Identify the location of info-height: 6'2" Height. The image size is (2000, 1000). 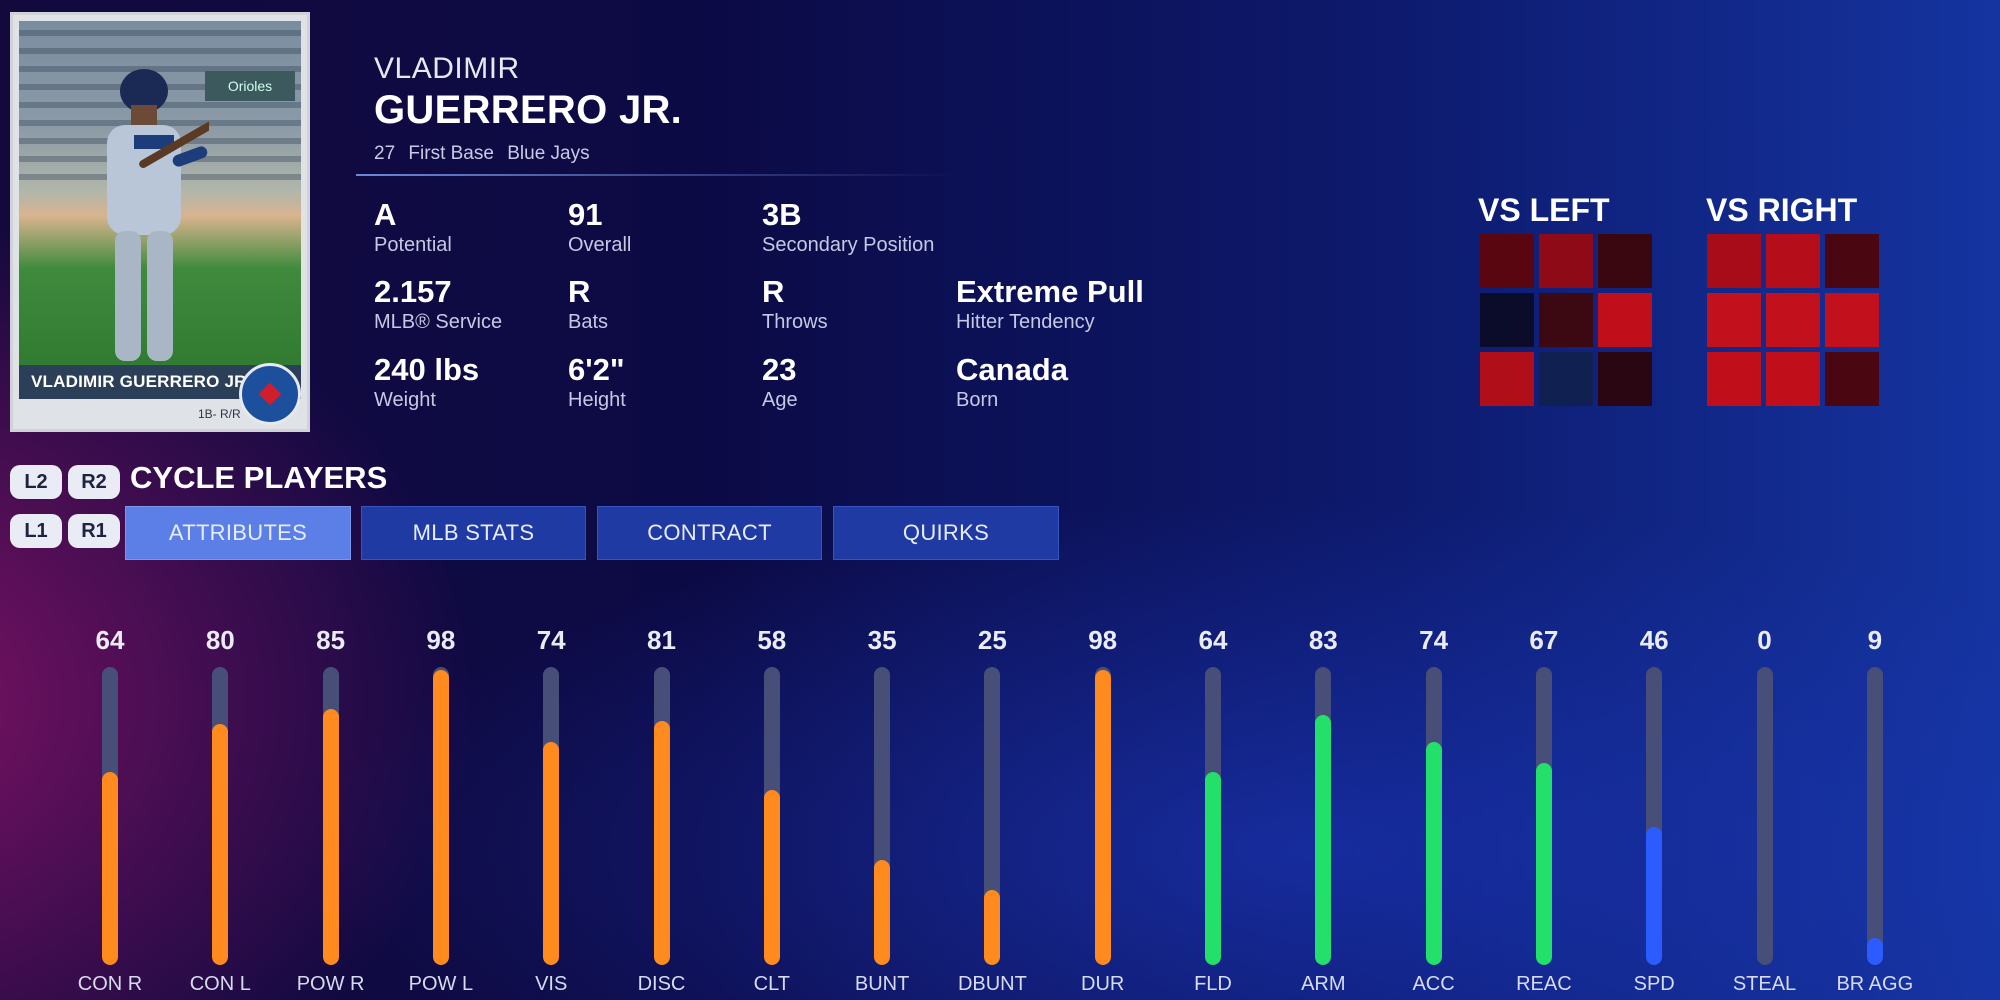
(597, 382).